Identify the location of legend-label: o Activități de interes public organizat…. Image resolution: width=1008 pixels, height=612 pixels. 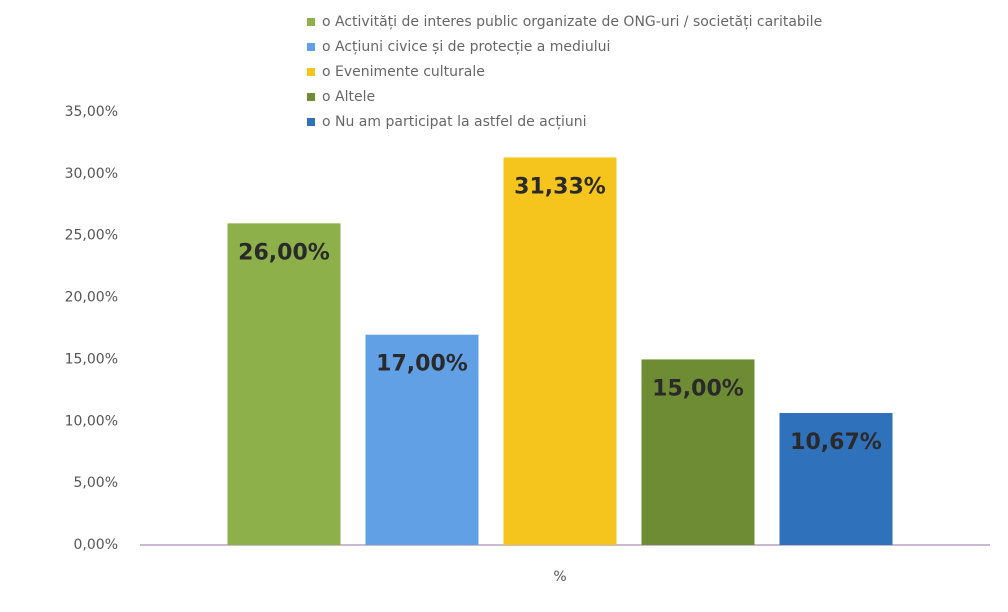
(572, 22).